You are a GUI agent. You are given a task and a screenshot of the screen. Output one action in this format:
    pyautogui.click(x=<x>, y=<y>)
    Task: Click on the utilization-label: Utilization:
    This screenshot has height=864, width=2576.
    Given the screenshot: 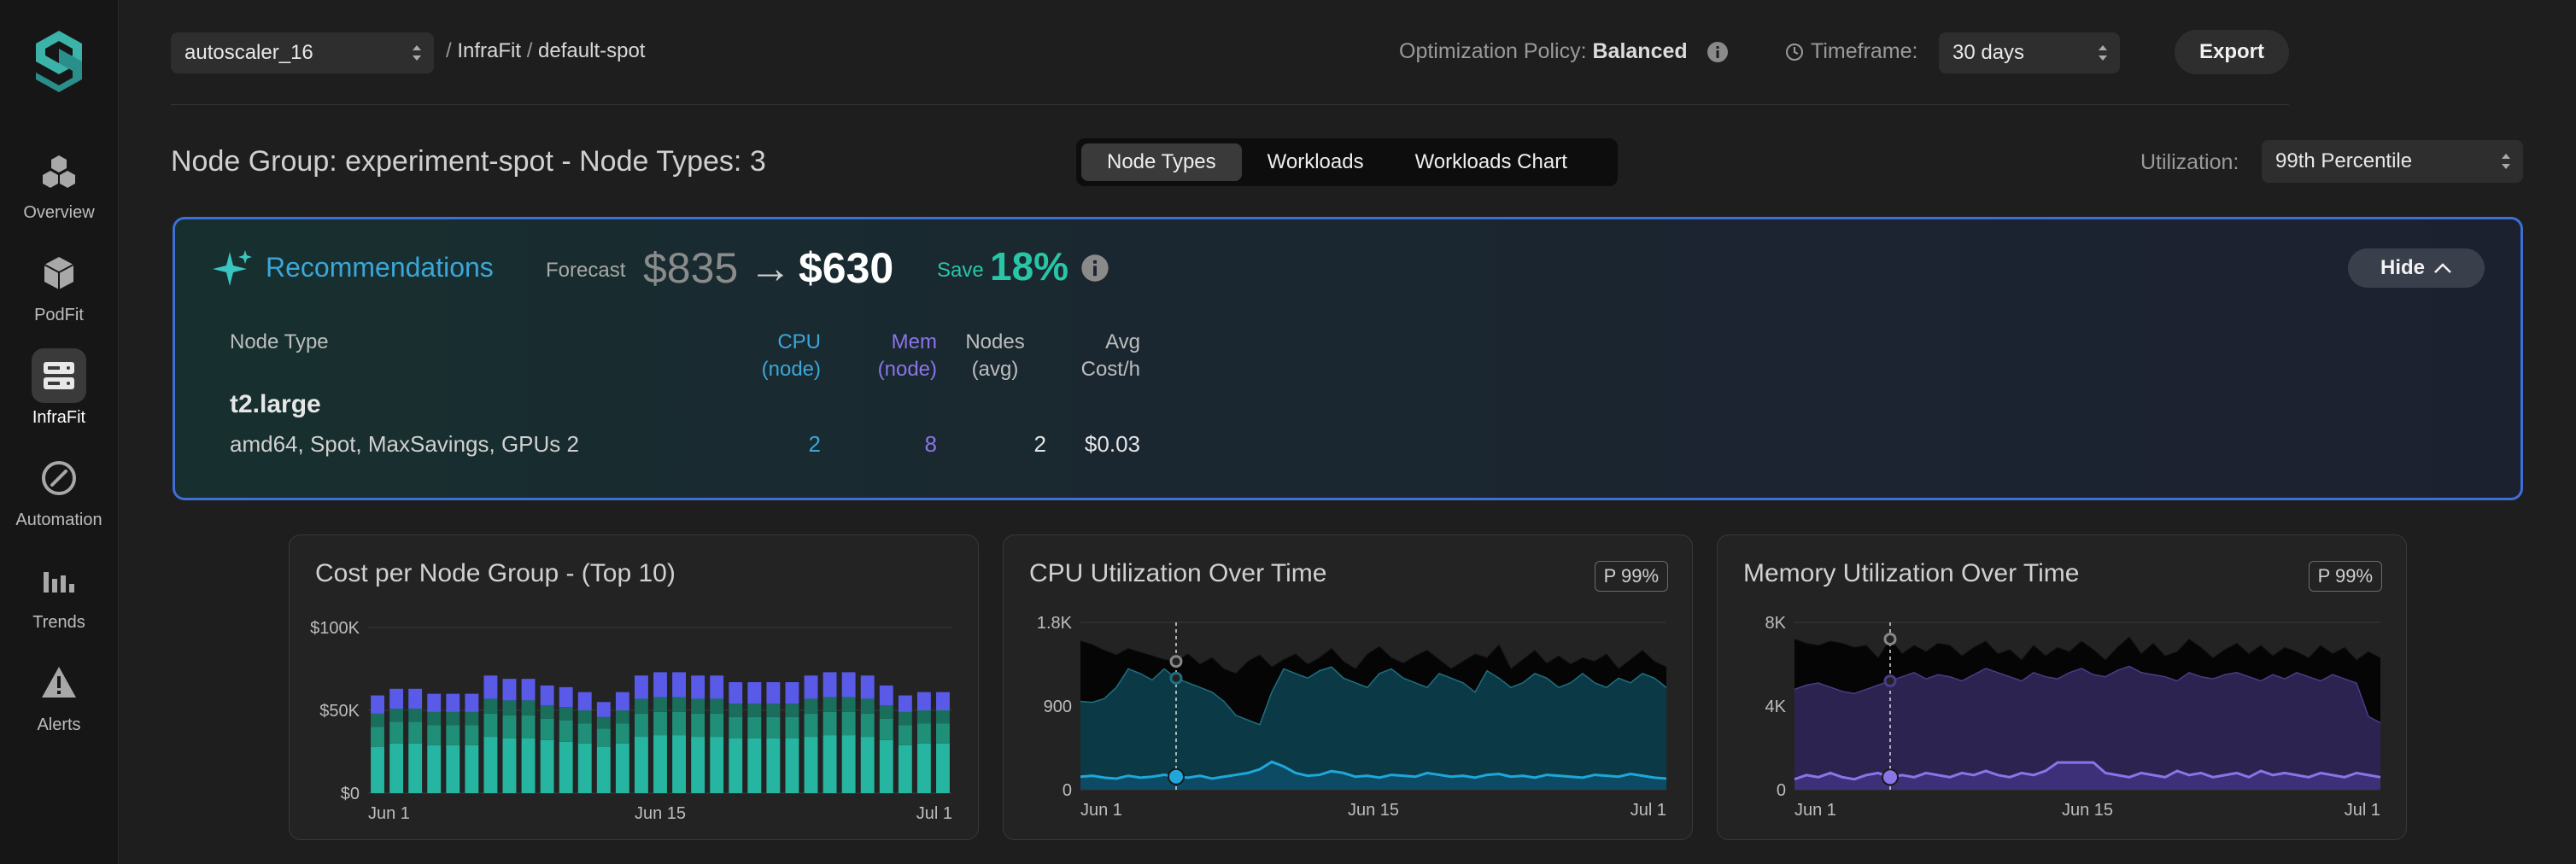 What is the action you would take?
    pyautogui.click(x=2189, y=162)
    